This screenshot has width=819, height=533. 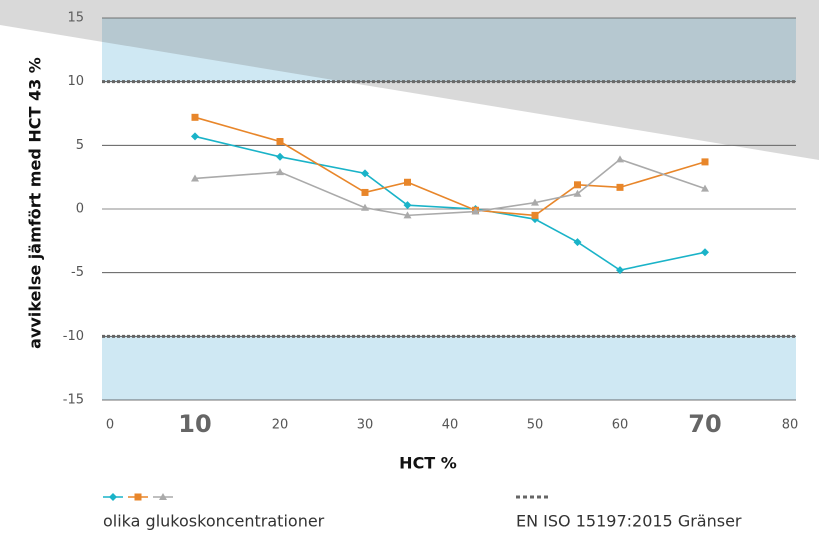 What do you see at coordinates (450, 425) in the screenshot?
I see `x-tick-label: 40` at bounding box center [450, 425].